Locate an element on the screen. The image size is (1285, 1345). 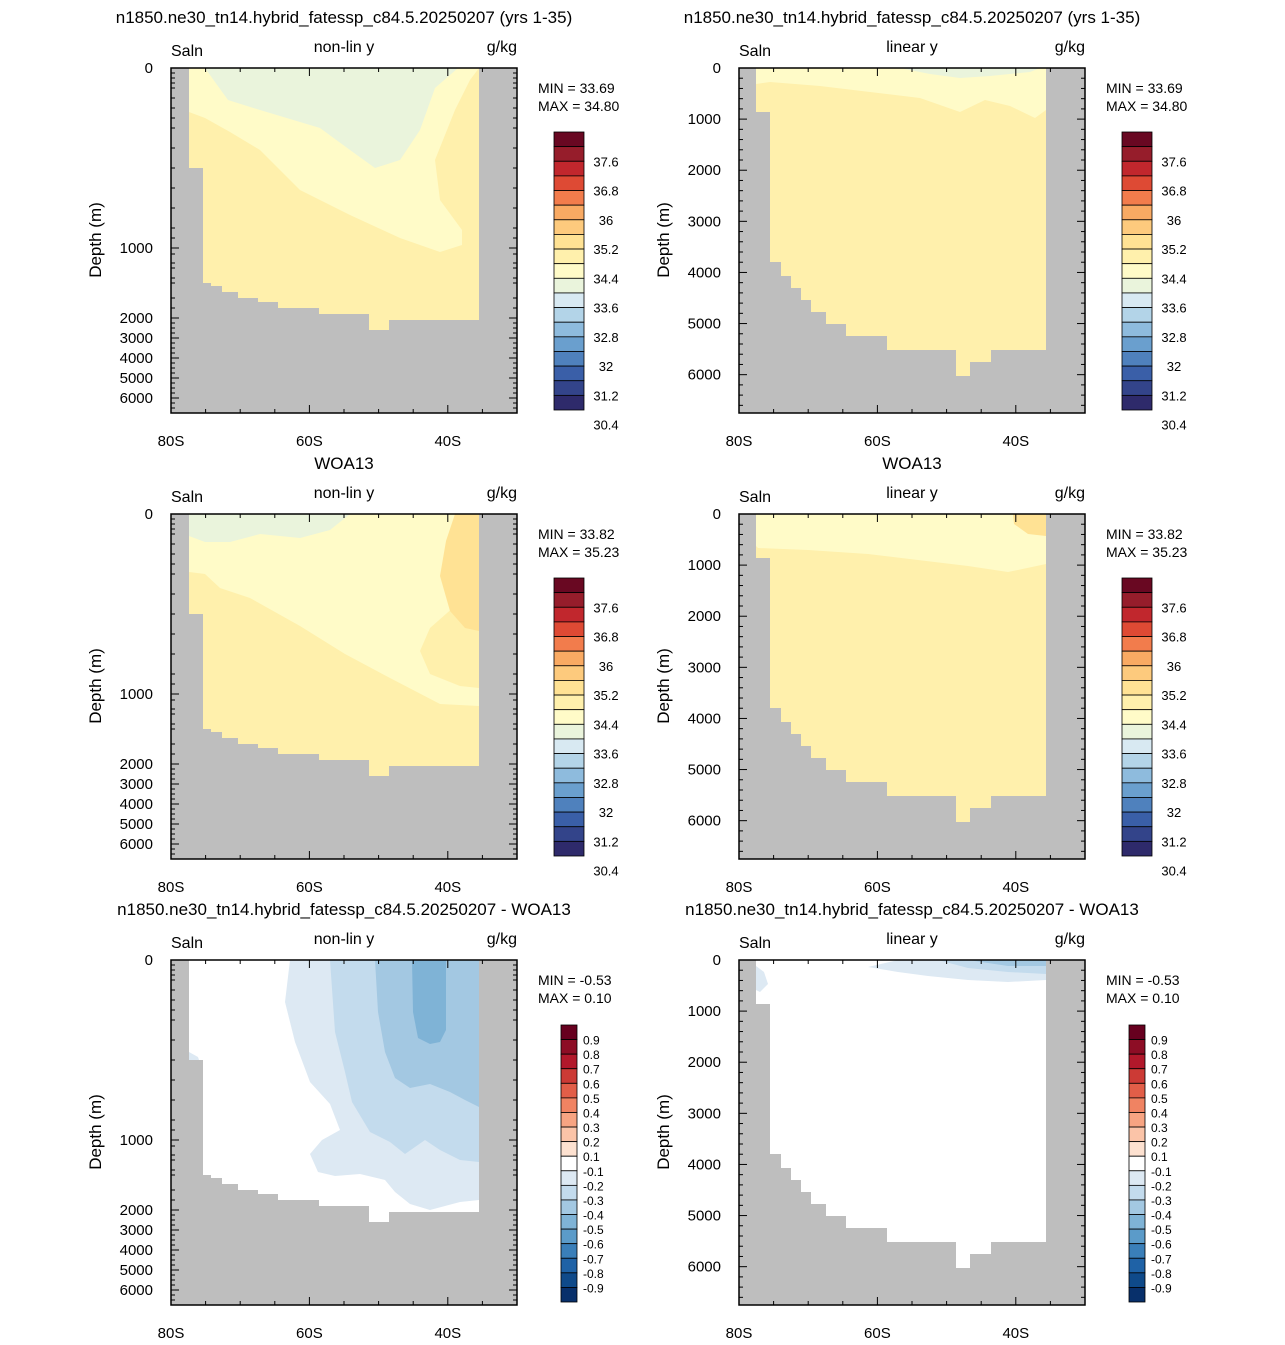
colorbar-label: -0.1 is located at coordinates (1161, 1172).